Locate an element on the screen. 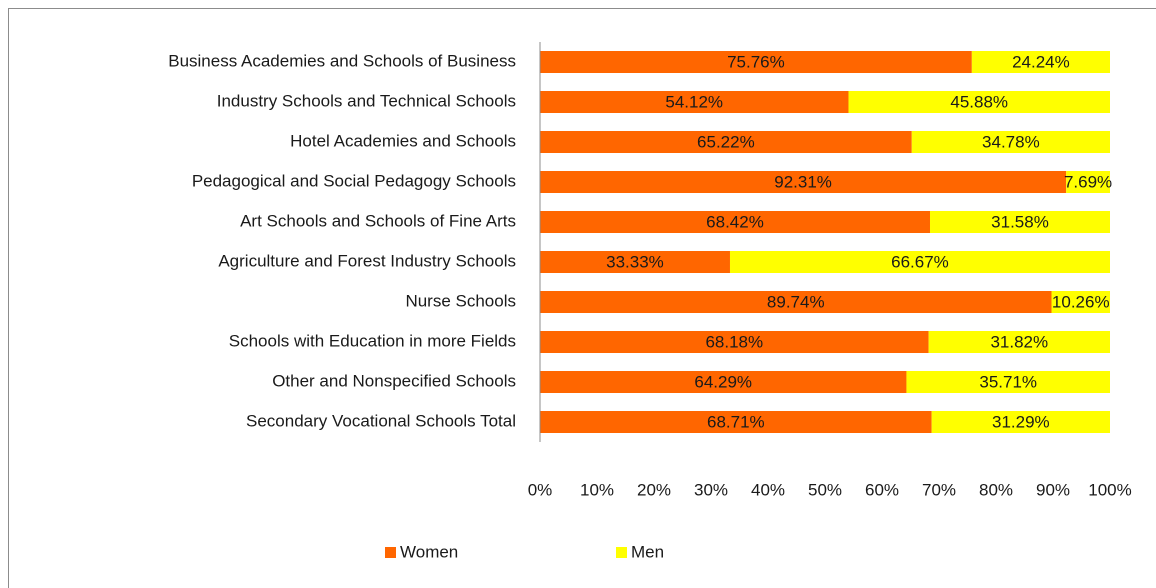  y-tick-label: Agriculture and Forest Industry Schools is located at coordinates (367, 260).